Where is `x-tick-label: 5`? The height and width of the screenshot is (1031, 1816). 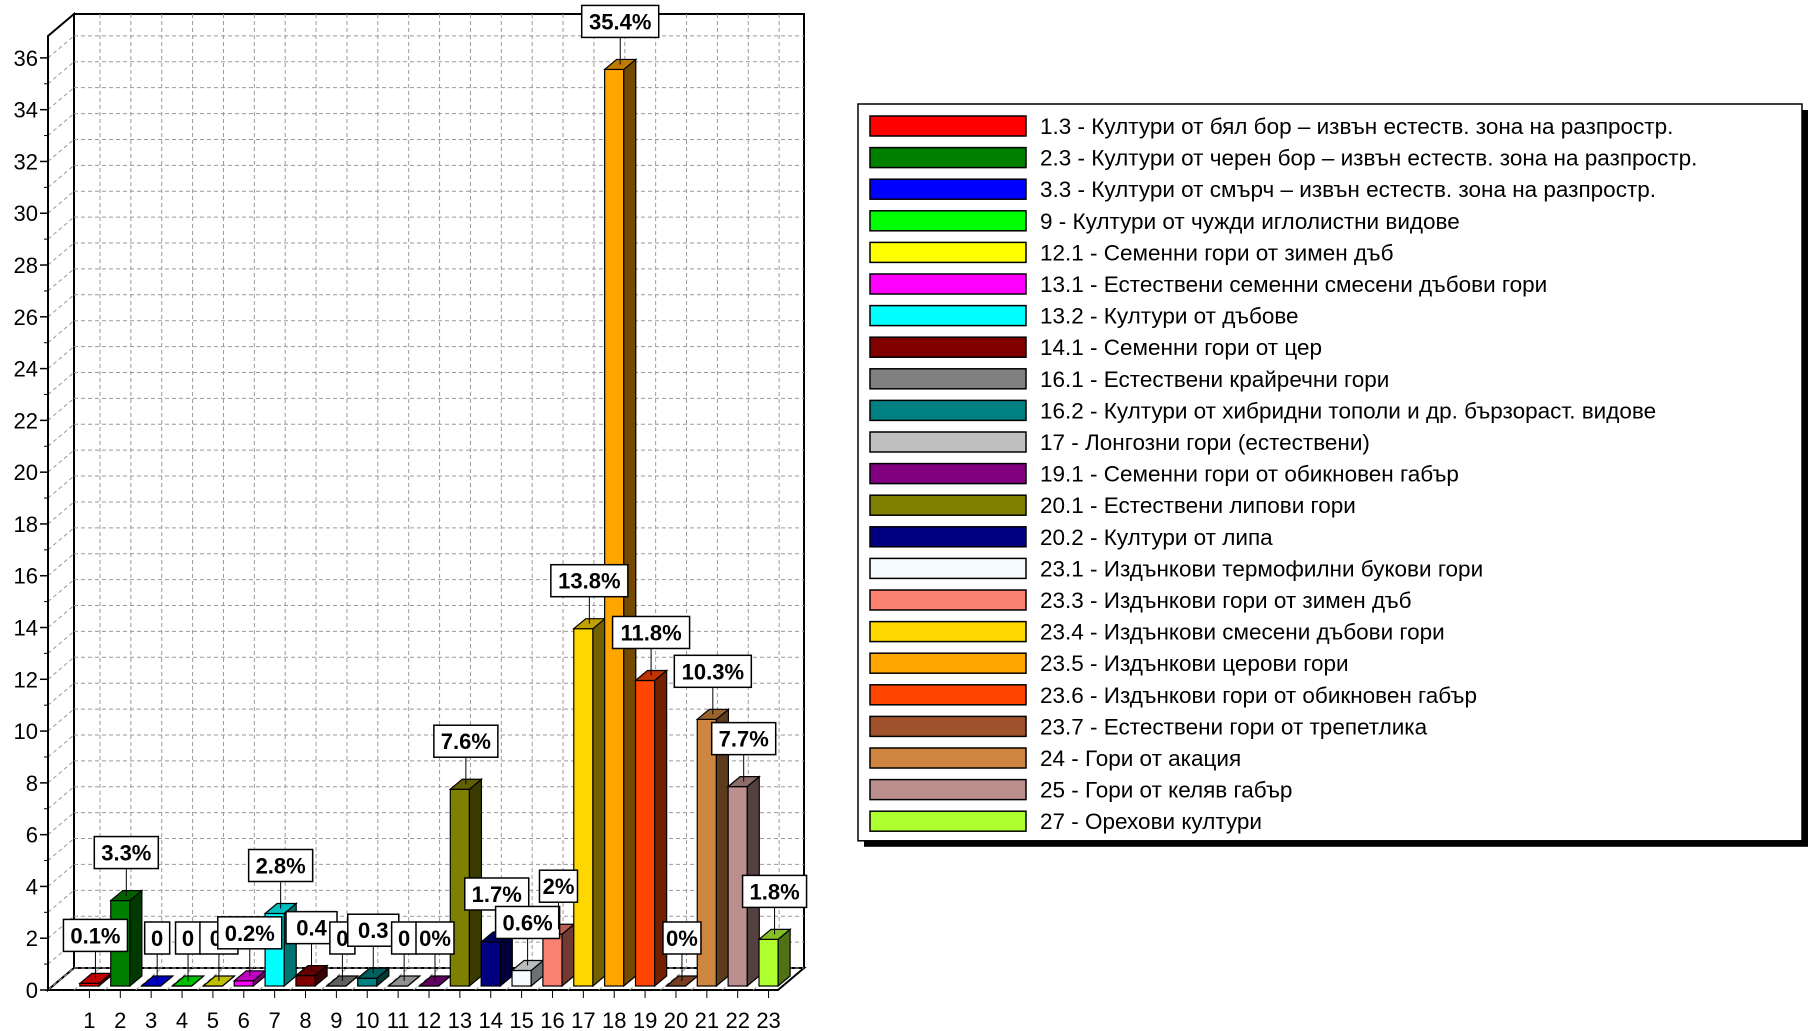
x-tick-label: 5 is located at coordinates (213, 1019).